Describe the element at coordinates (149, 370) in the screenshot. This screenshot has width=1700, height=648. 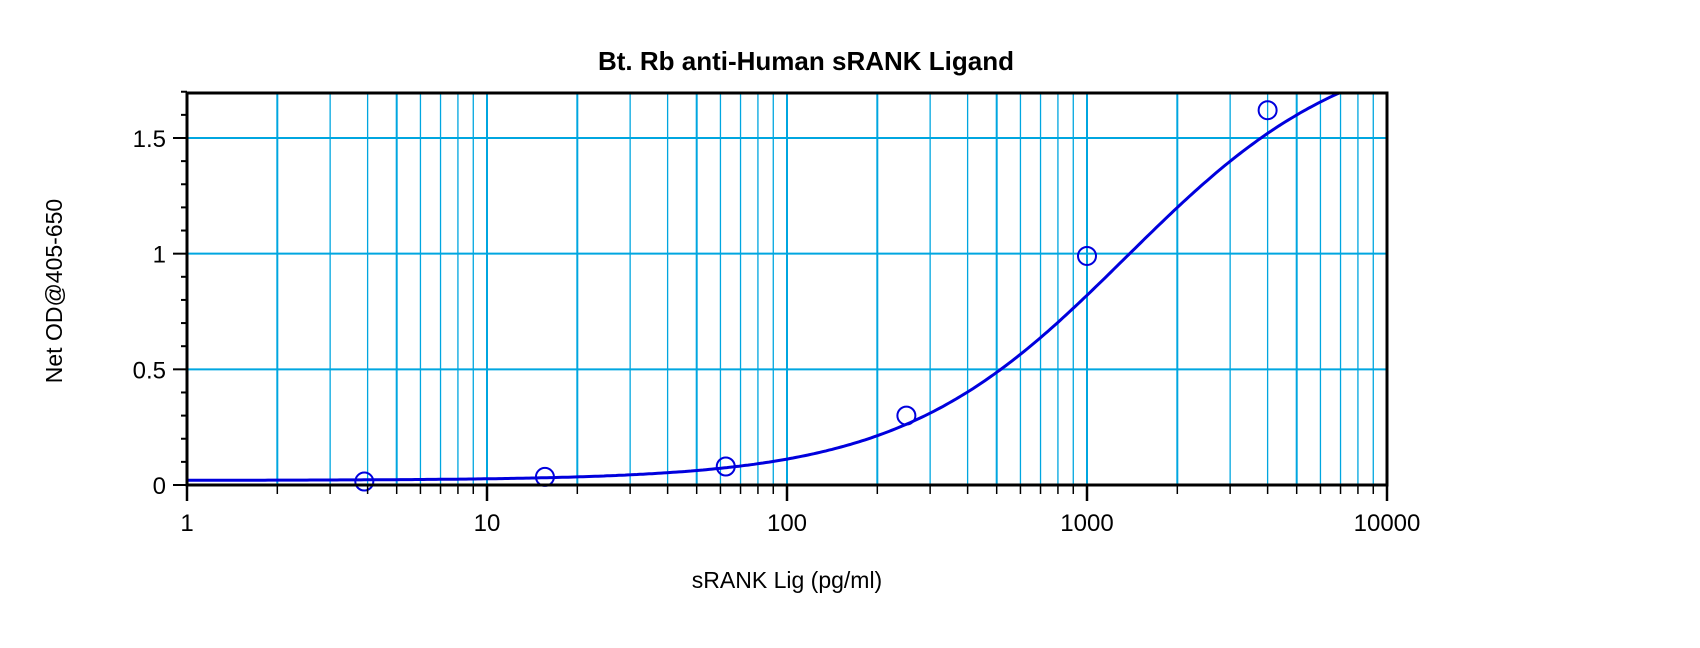
I see `y-tick-label: 0.5` at that location.